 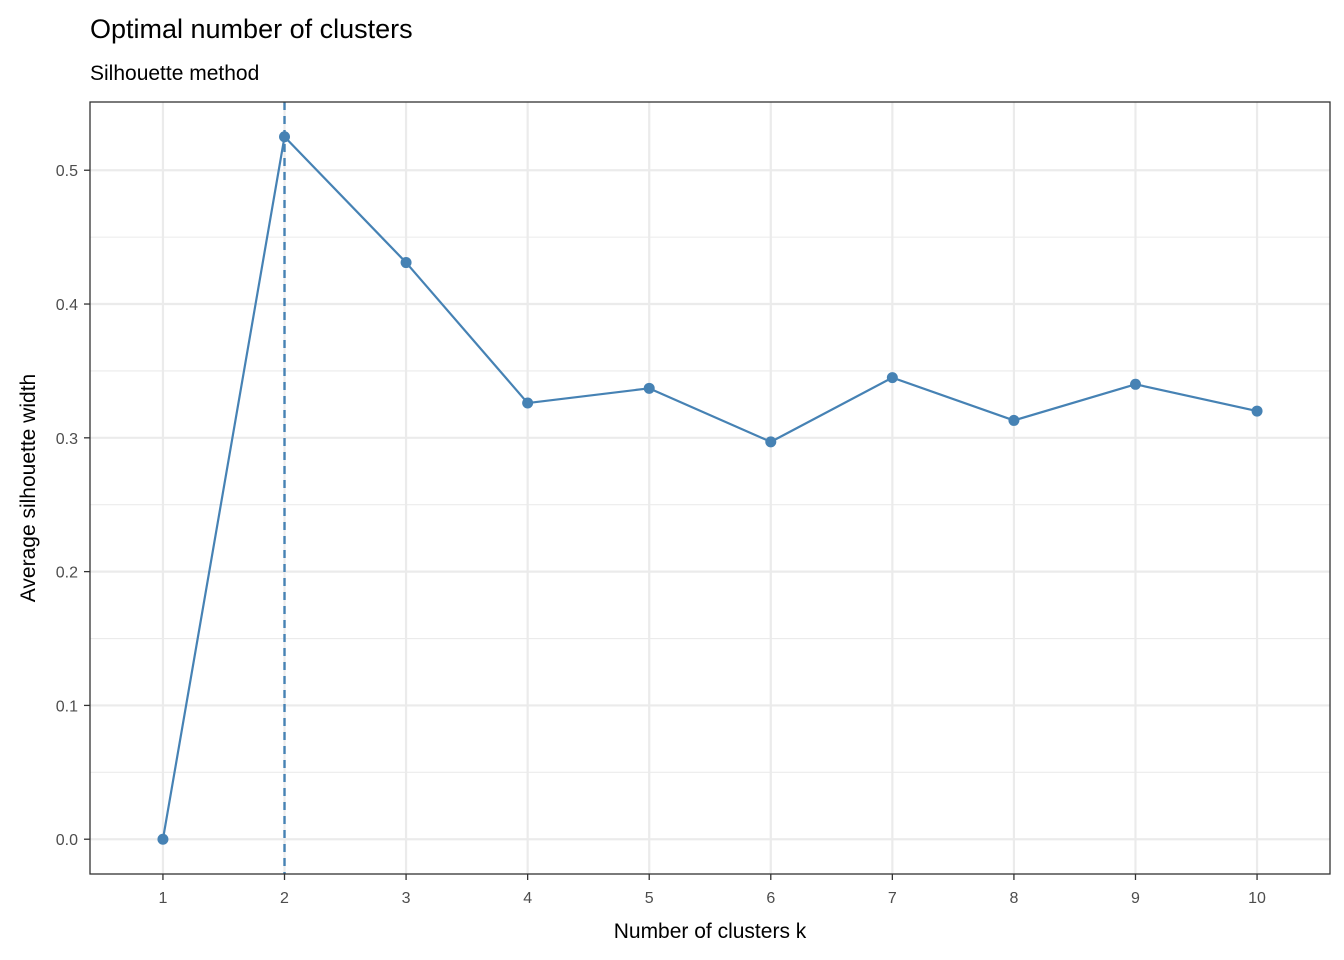 What do you see at coordinates (67, 706) in the screenshot?
I see `y-tick-label: 0.1` at bounding box center [67, 706].